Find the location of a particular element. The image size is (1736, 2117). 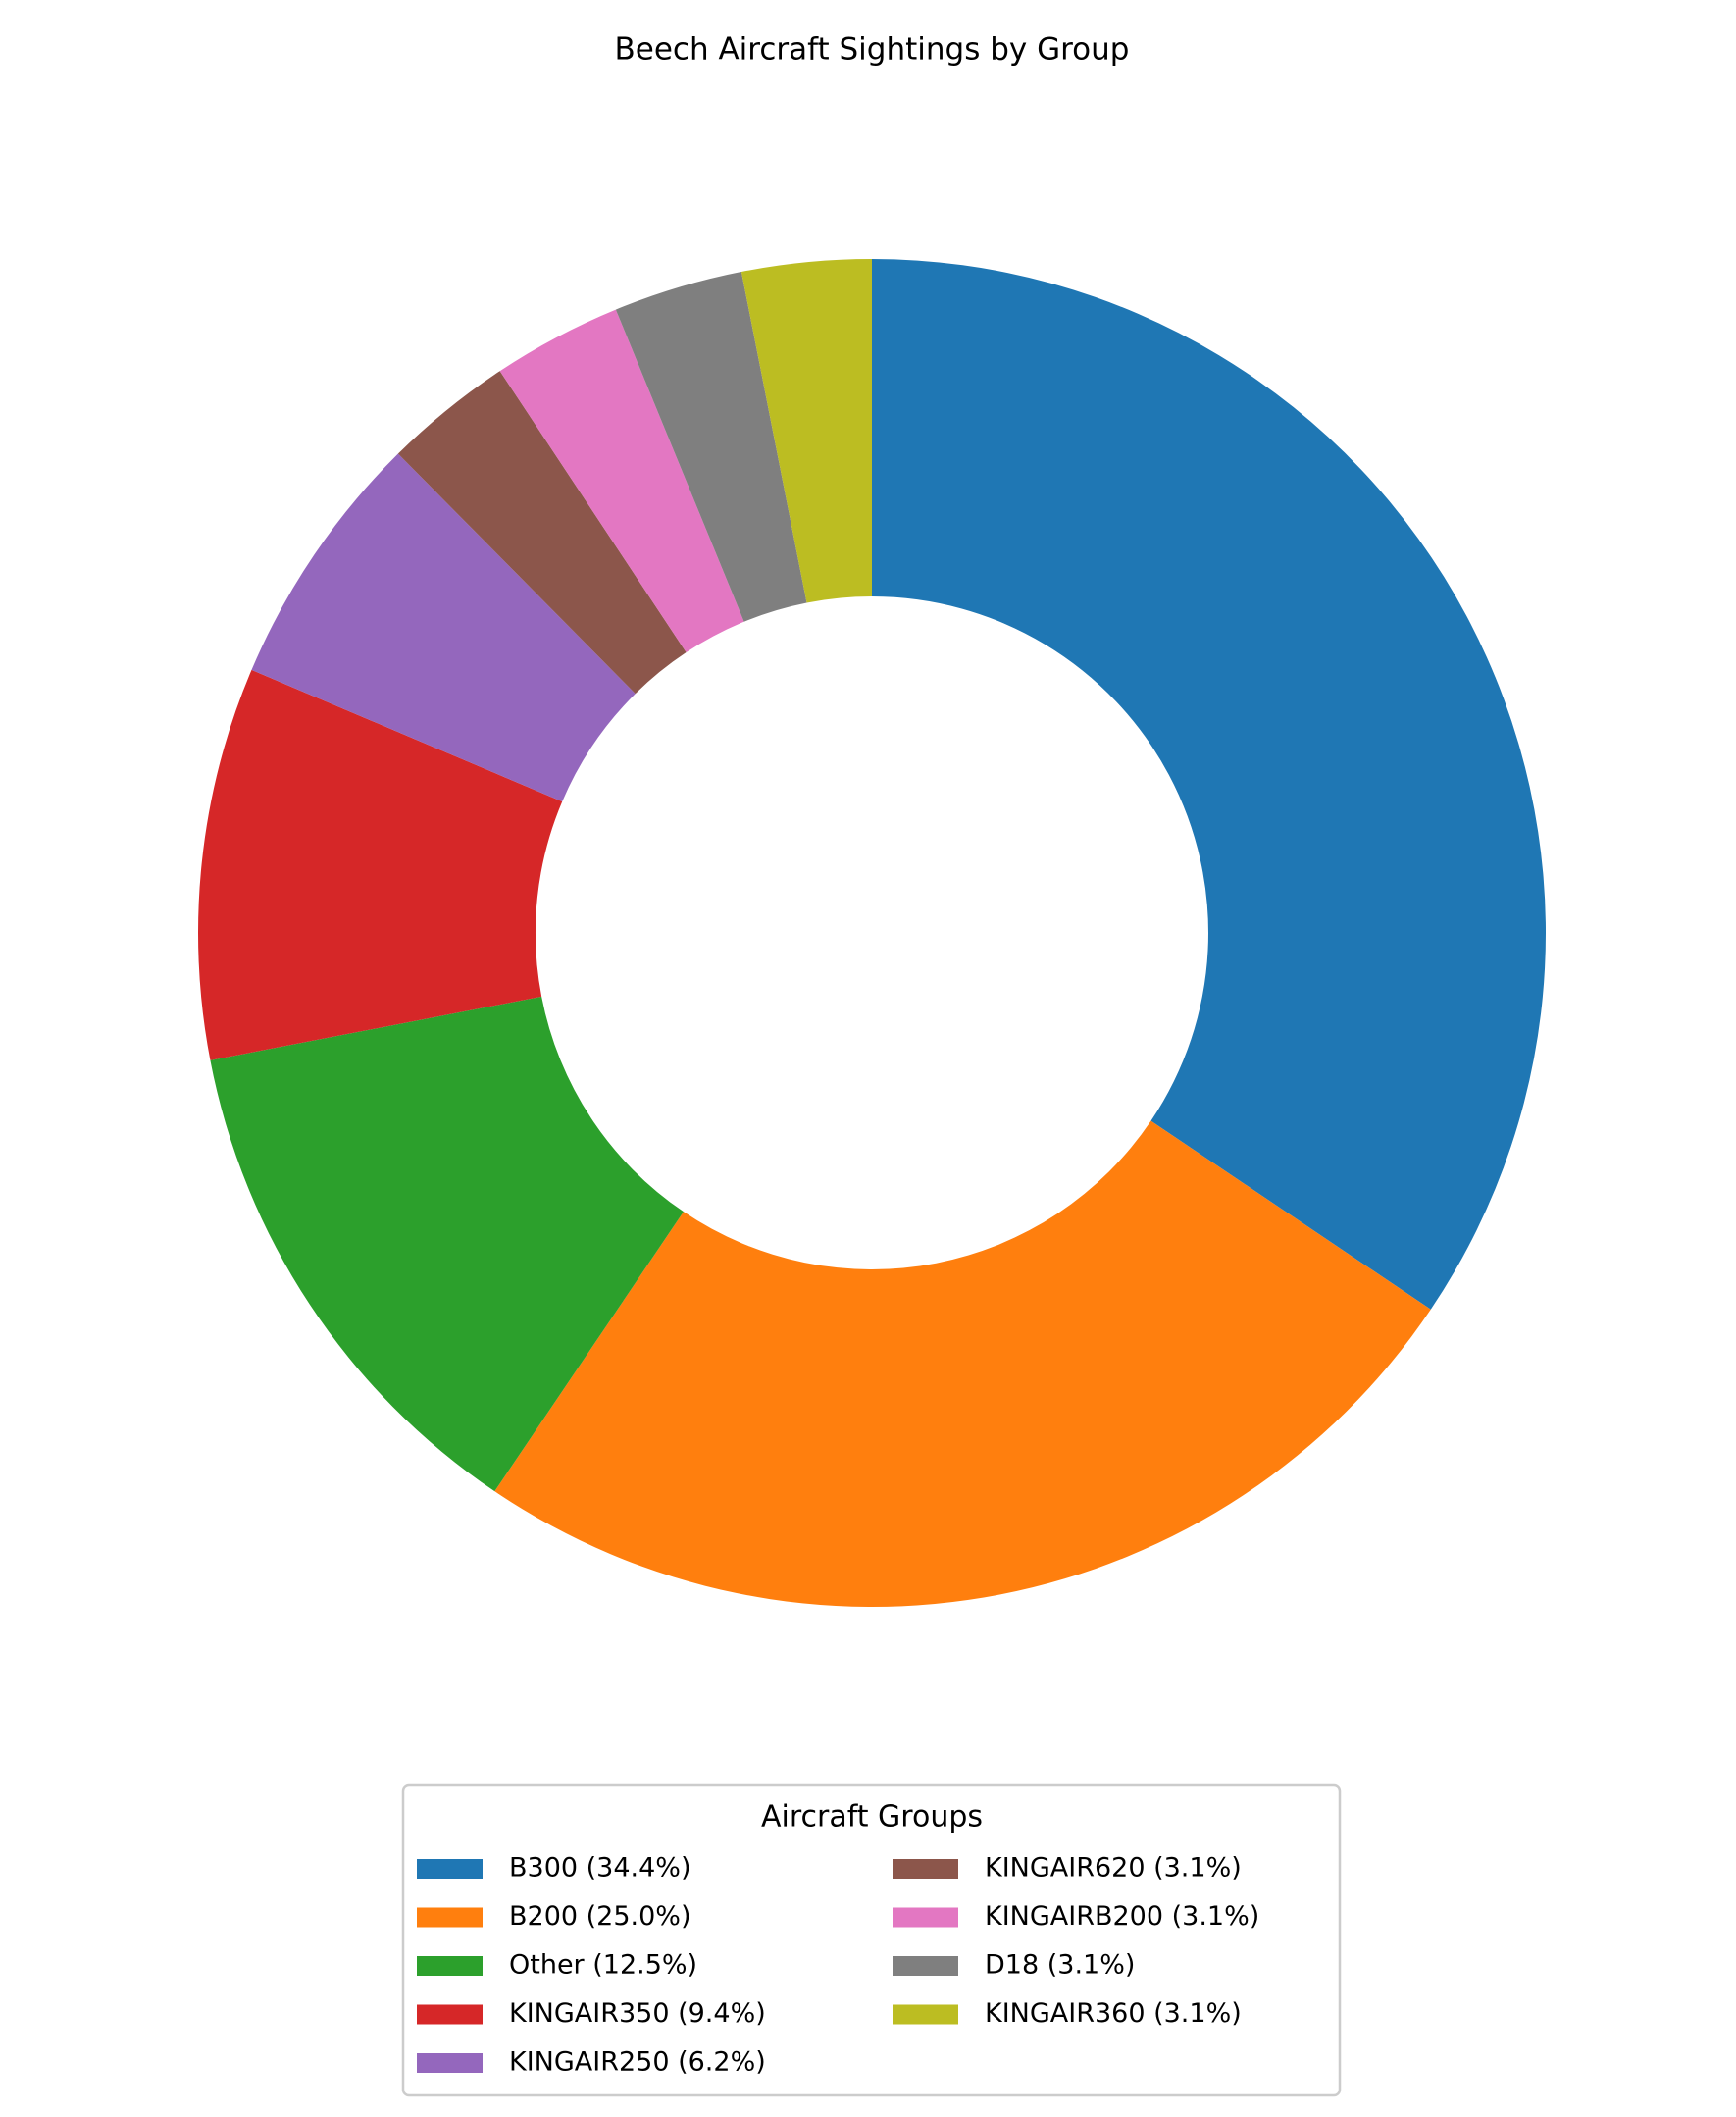

chart-title: Beech Aircraft Sightings by Group is located at coordinates (873, 50).